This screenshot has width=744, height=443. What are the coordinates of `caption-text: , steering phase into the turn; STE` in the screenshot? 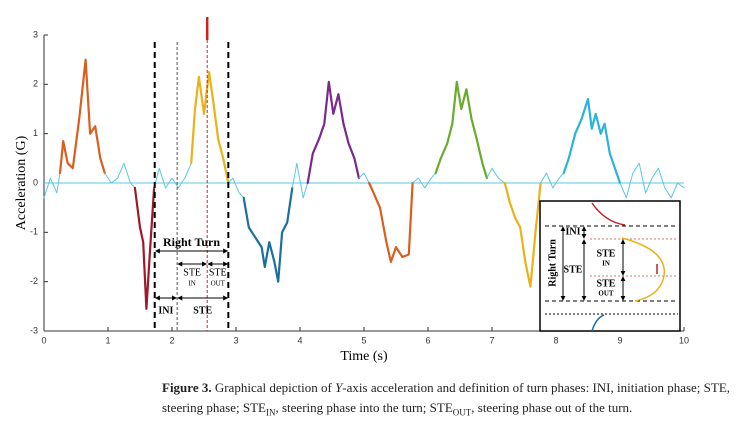 It's located at (364, 407).